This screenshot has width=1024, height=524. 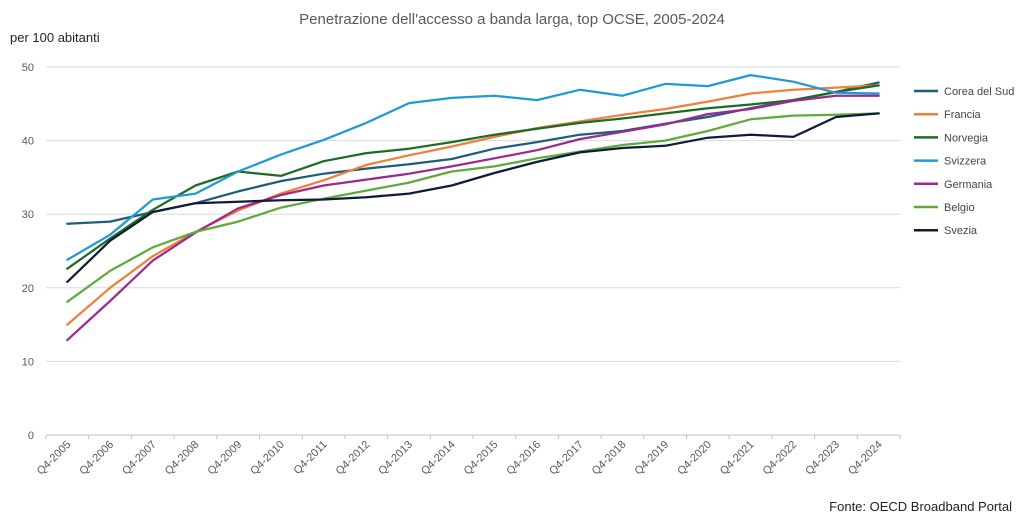 What do you see at coordinates (28, 289) in the screenshot?
I see `y-tick-label: 20` at bounding box center [28, 289].